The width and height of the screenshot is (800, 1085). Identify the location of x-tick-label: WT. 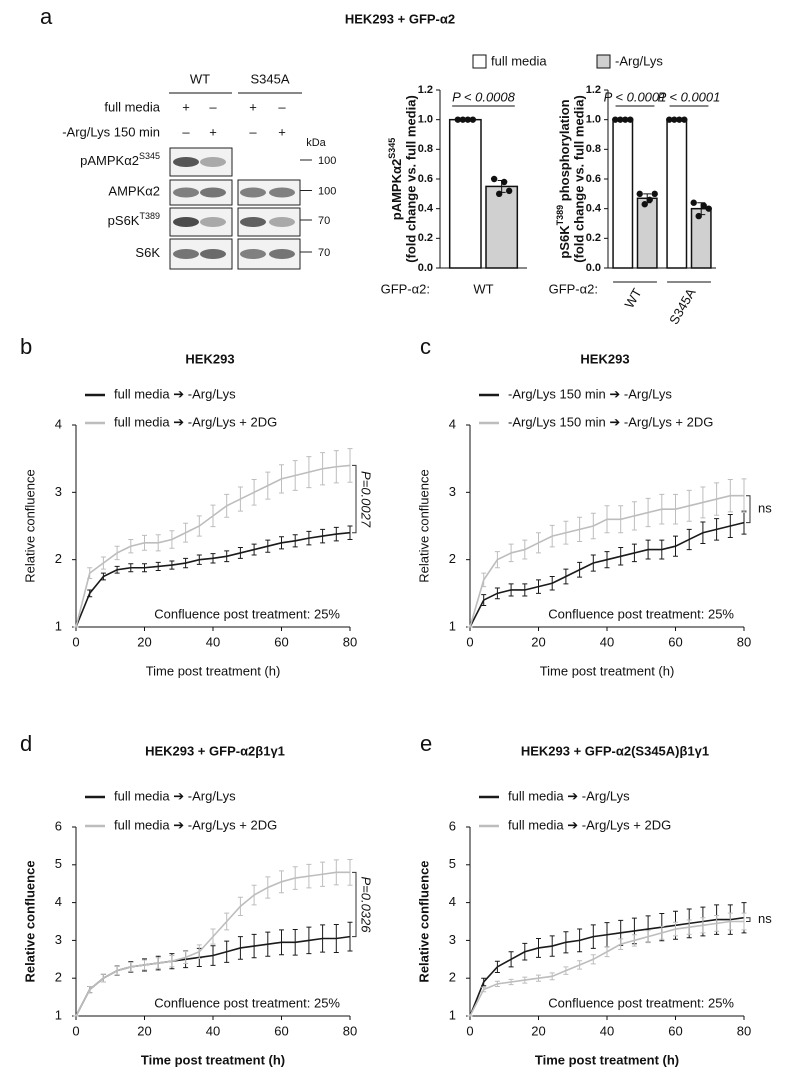
(632, 298).